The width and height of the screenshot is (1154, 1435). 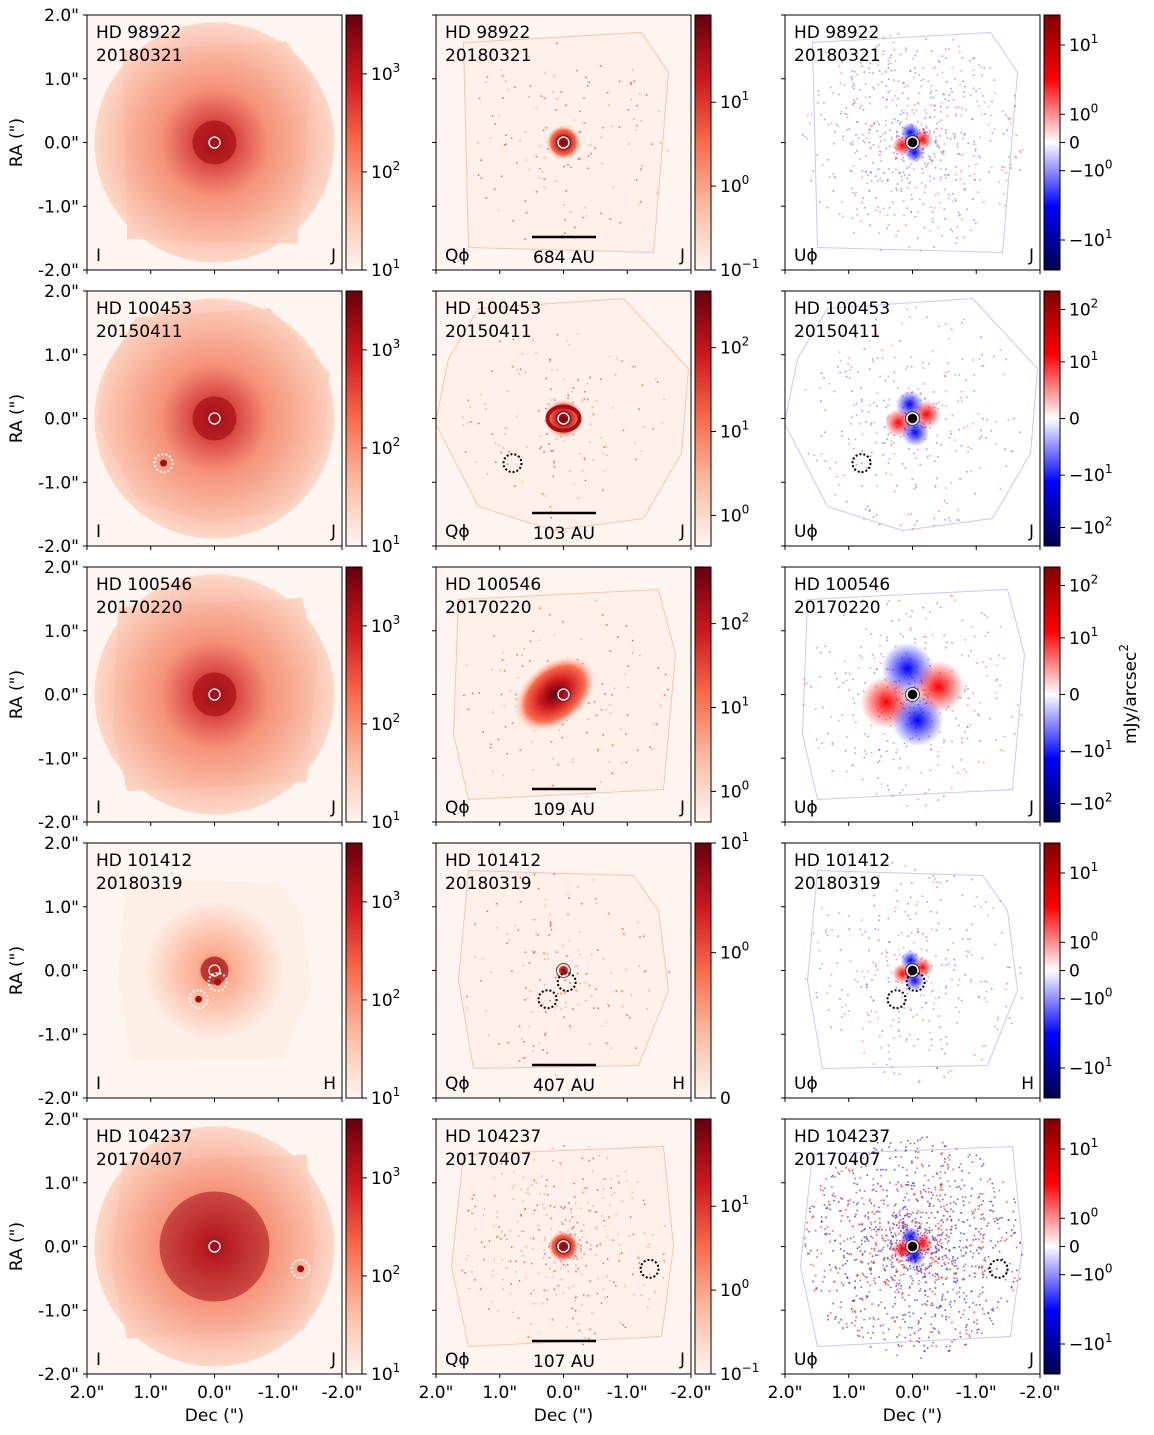 What do you see at coordinates (385, 1373) in the screenshot?
I see `colorbar-tick-label: 101` at bounding box center [385, 1373].